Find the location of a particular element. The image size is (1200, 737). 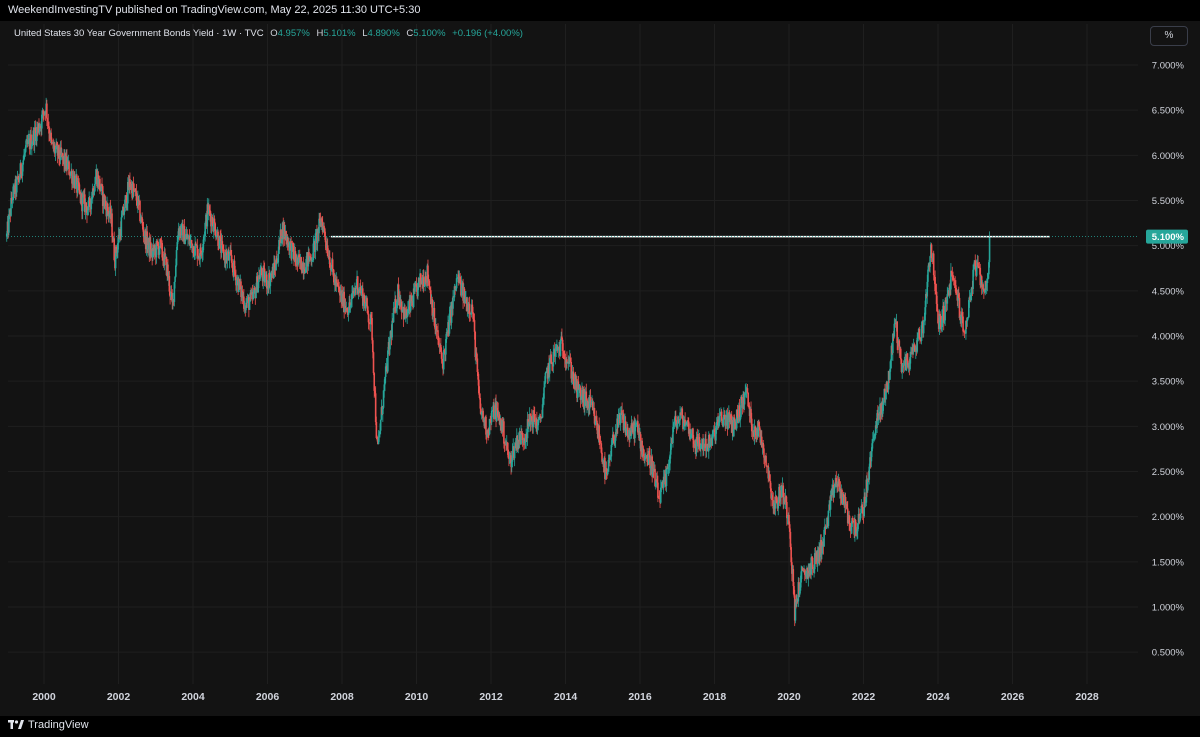

last-price-badge-label: 5.100% is located at coordinates (1168, 237).